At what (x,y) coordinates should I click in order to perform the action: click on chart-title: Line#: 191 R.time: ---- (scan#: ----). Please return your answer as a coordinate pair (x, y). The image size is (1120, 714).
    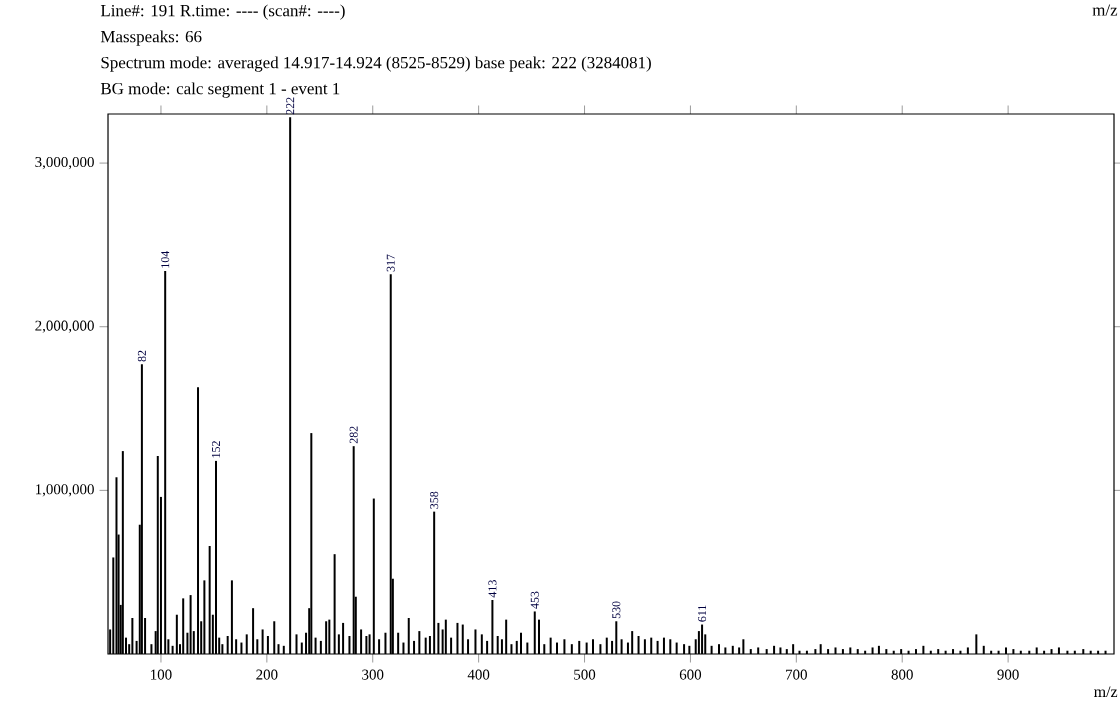
    Looking at the image, I should click on (222, 12).